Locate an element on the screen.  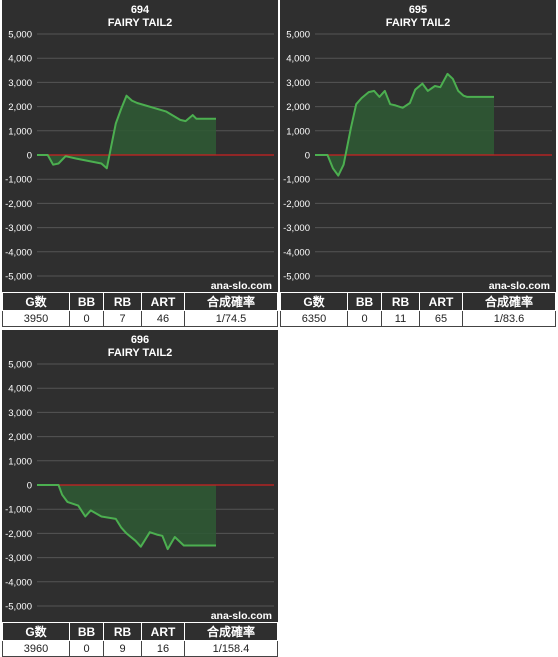
stats-value-row: 6350 0 11 65 1/83.6 is located at coordinates (418, 318).